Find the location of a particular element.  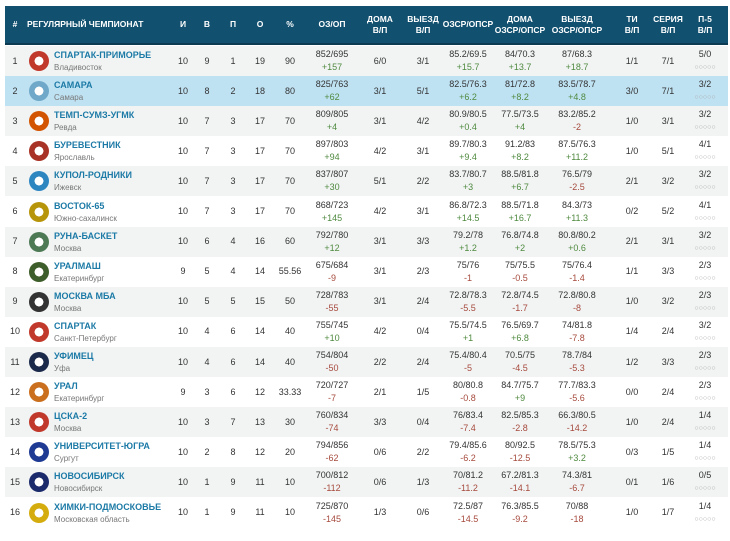

cell: 75/75.5 -0.5 is located at coordinates (520, 272).